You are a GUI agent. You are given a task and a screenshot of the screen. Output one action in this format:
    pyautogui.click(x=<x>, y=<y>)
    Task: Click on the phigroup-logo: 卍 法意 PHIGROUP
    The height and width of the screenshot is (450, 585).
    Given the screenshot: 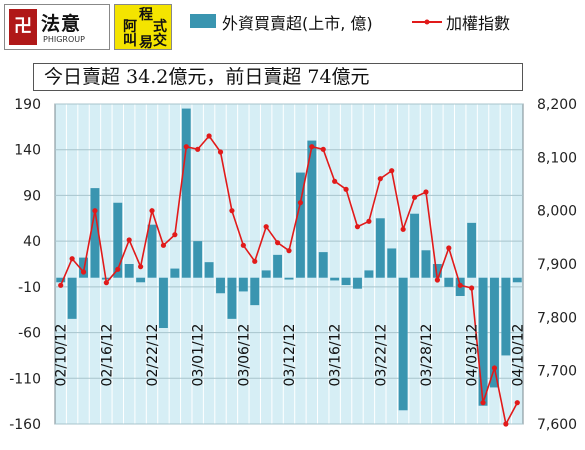 What is the action you would take?
    pyautogui.click(x=57, y=27)
    